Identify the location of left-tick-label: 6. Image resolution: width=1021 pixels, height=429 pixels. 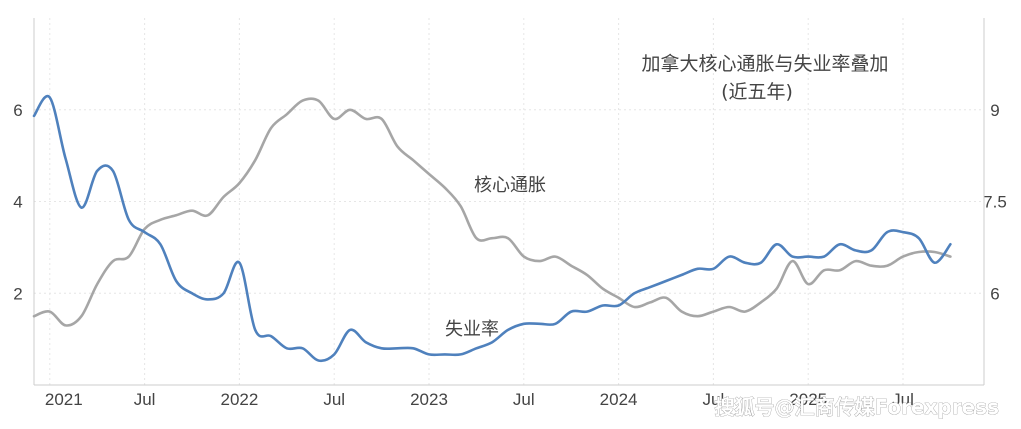
(17, 110).